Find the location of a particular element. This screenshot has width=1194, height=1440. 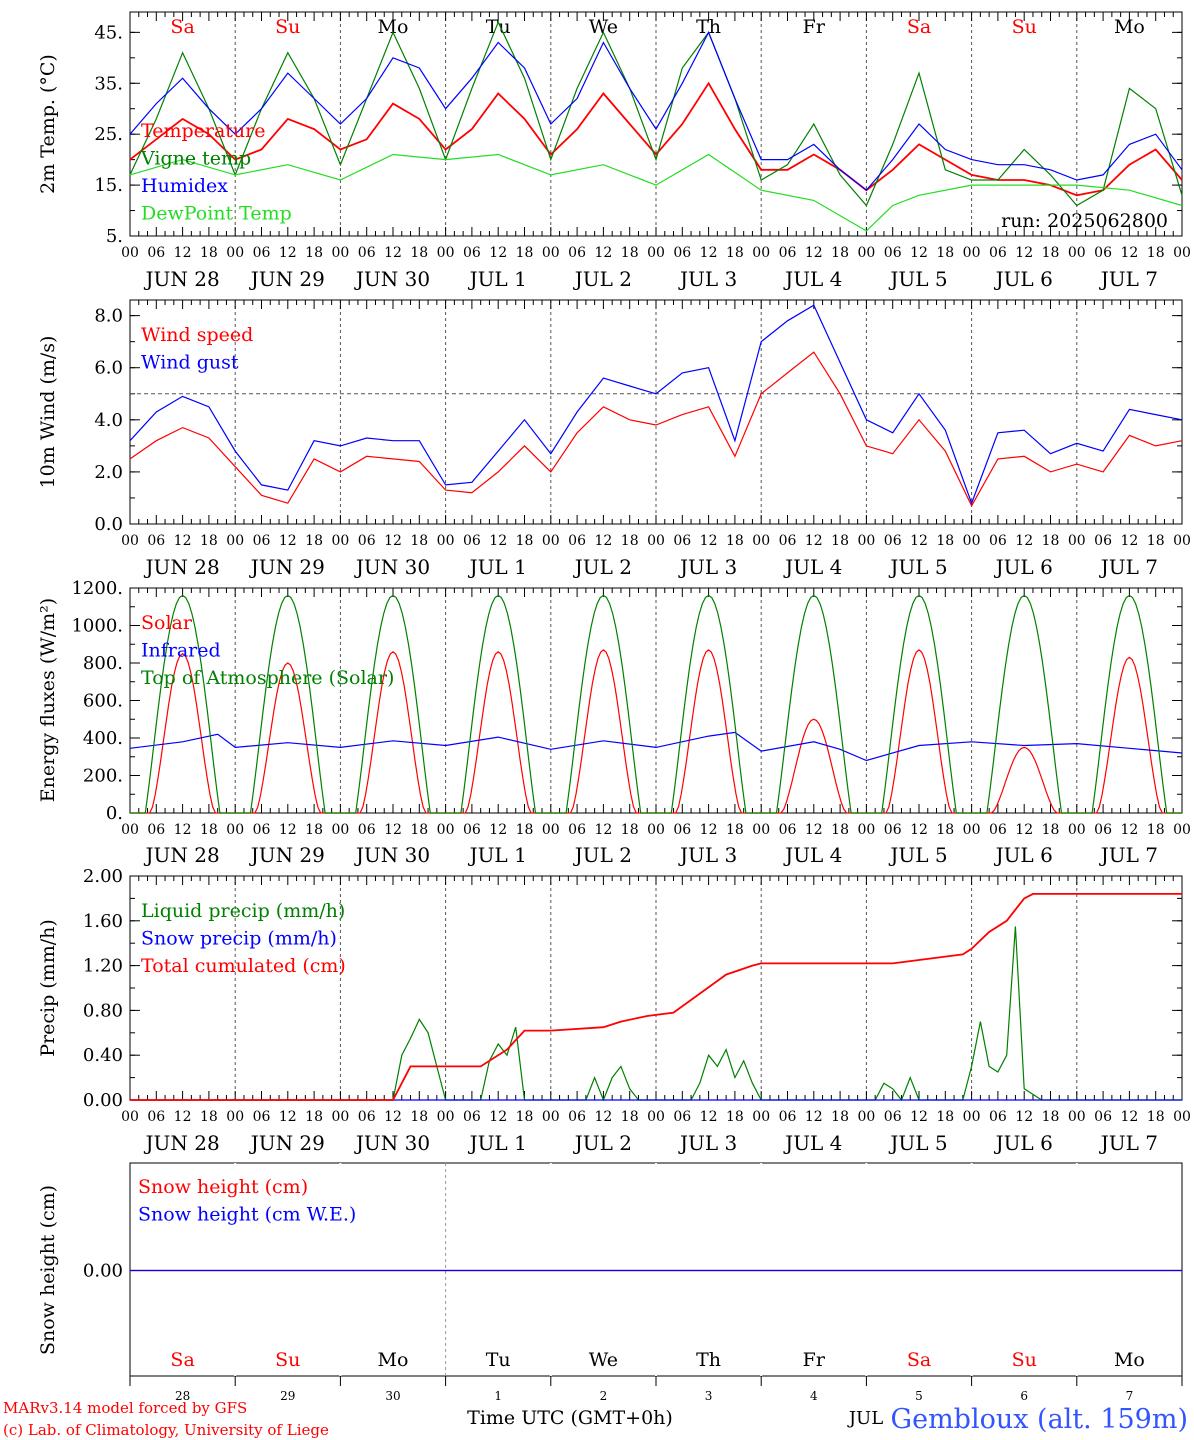

y-tick-label: 0.80 is located at coordinates (103, 1010).